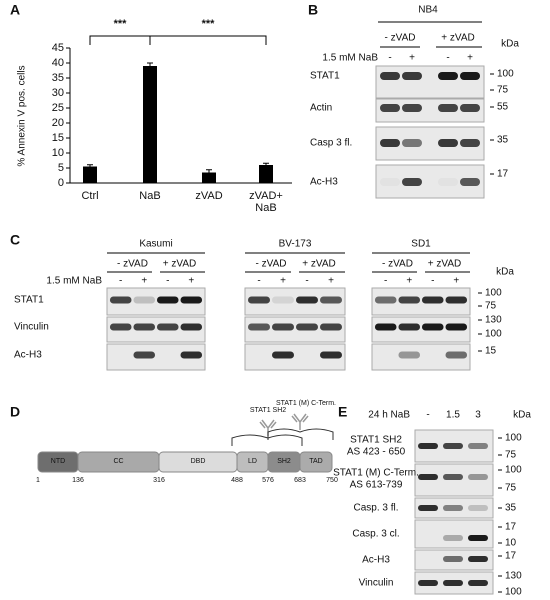 Image resolution: width=550 pixels, height=600 pixels. I want to click on treatment: 24 h NaB, so click(389, 415).